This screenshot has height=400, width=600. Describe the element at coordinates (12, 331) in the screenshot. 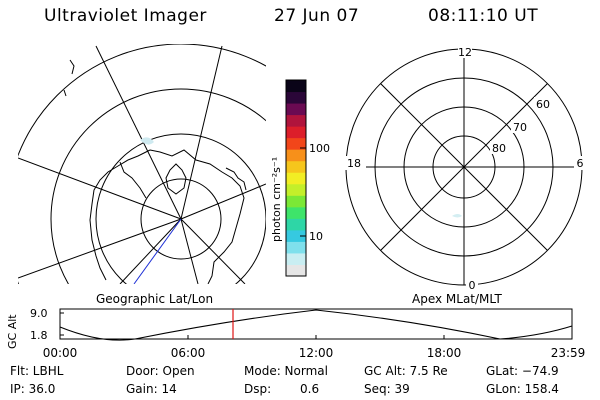

I see `timeline-ylabel: GC Alt` at that location.